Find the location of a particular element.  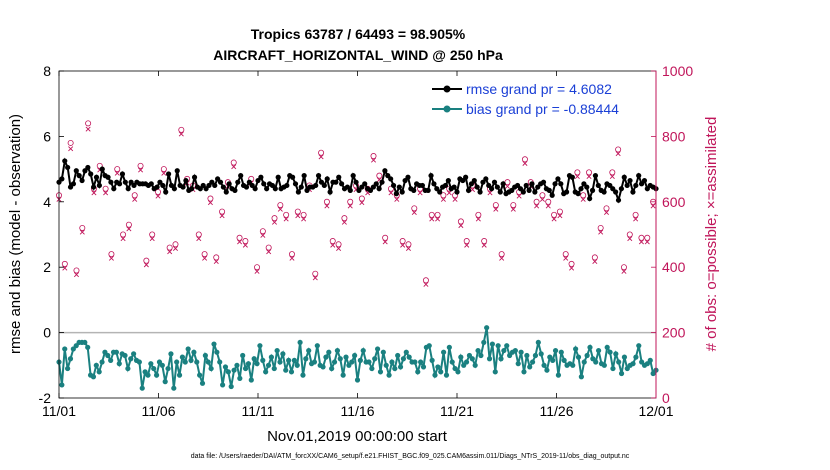

x-axis-label: Nov.01,2019 00:00:00 start is located at coordinates (357, 436).